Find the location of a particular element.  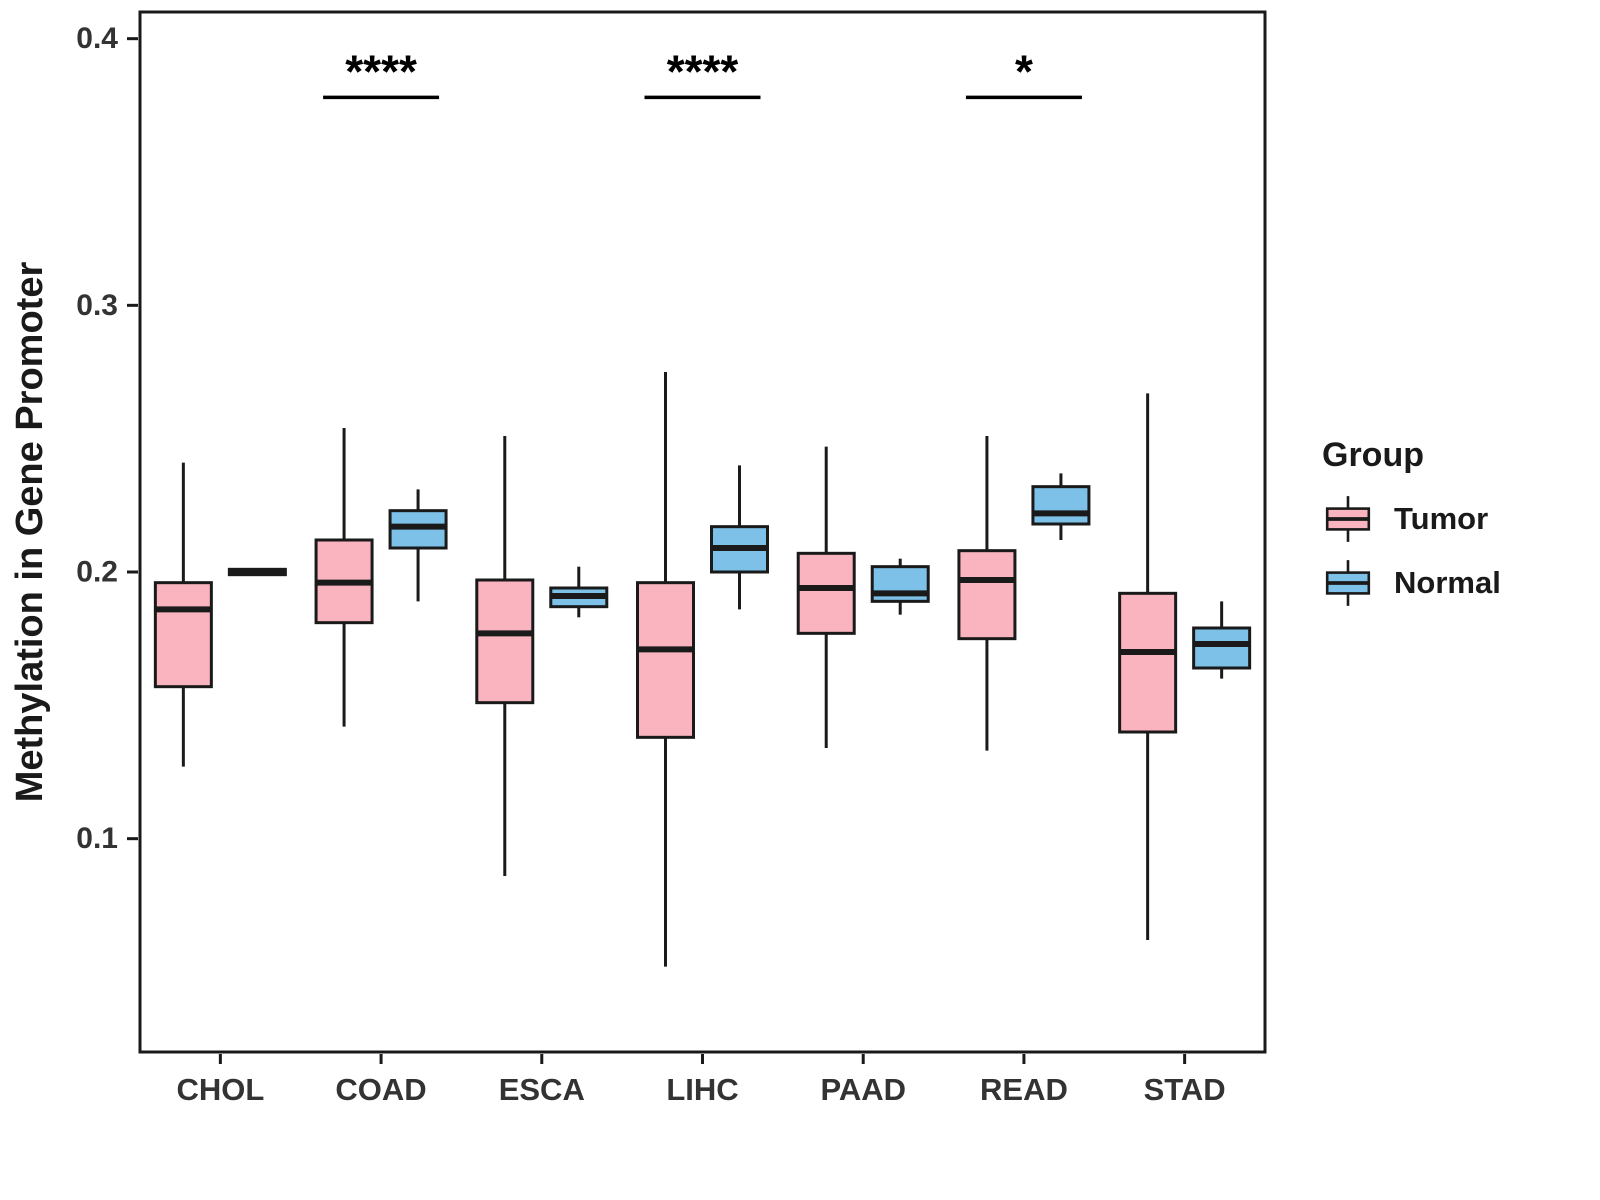

box-normal-CHOL is located at coordinates (257, 572).